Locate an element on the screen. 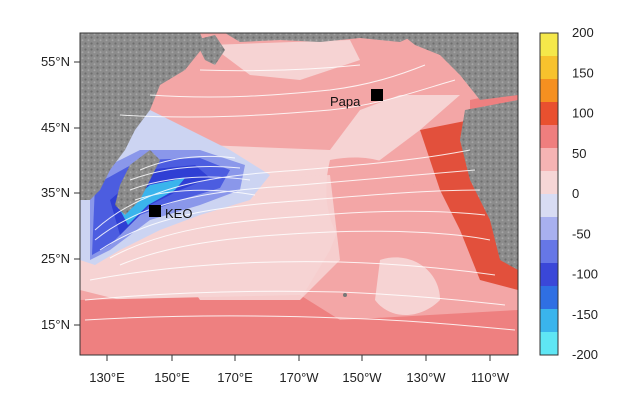 This screenshot has width=631, height=401. colorbar-label: 150 is located at coordinates (583, 72).